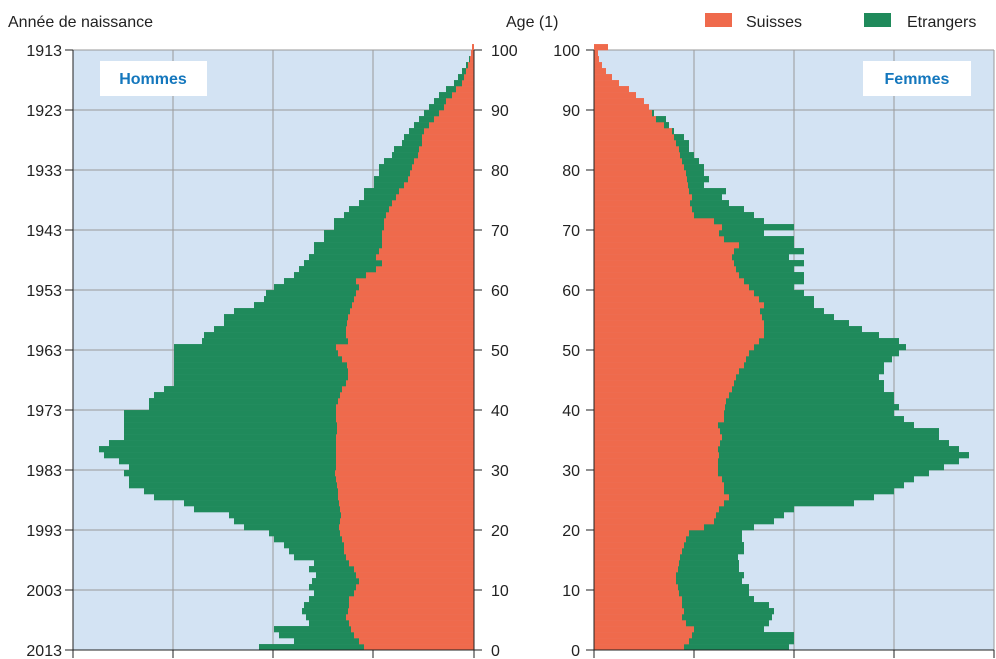 The height and width of the screenshot is (659, 996). I want to click on age-tick-label-center: 10, so click(500, 591).